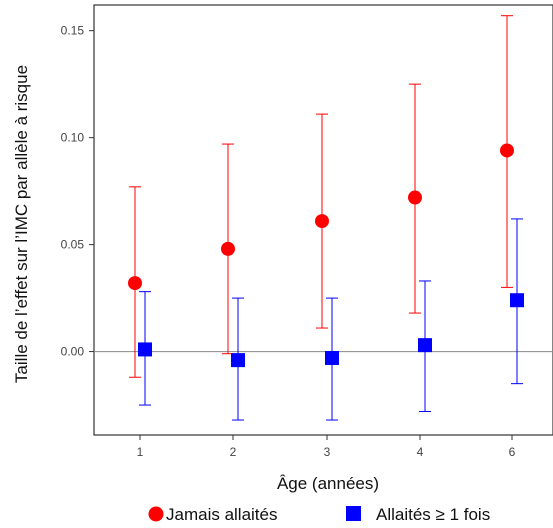  What do you see at coordinates (73, 352) in the screenshot?
I see `y-tick-label: 0.00` at bounding box center [73, 352].